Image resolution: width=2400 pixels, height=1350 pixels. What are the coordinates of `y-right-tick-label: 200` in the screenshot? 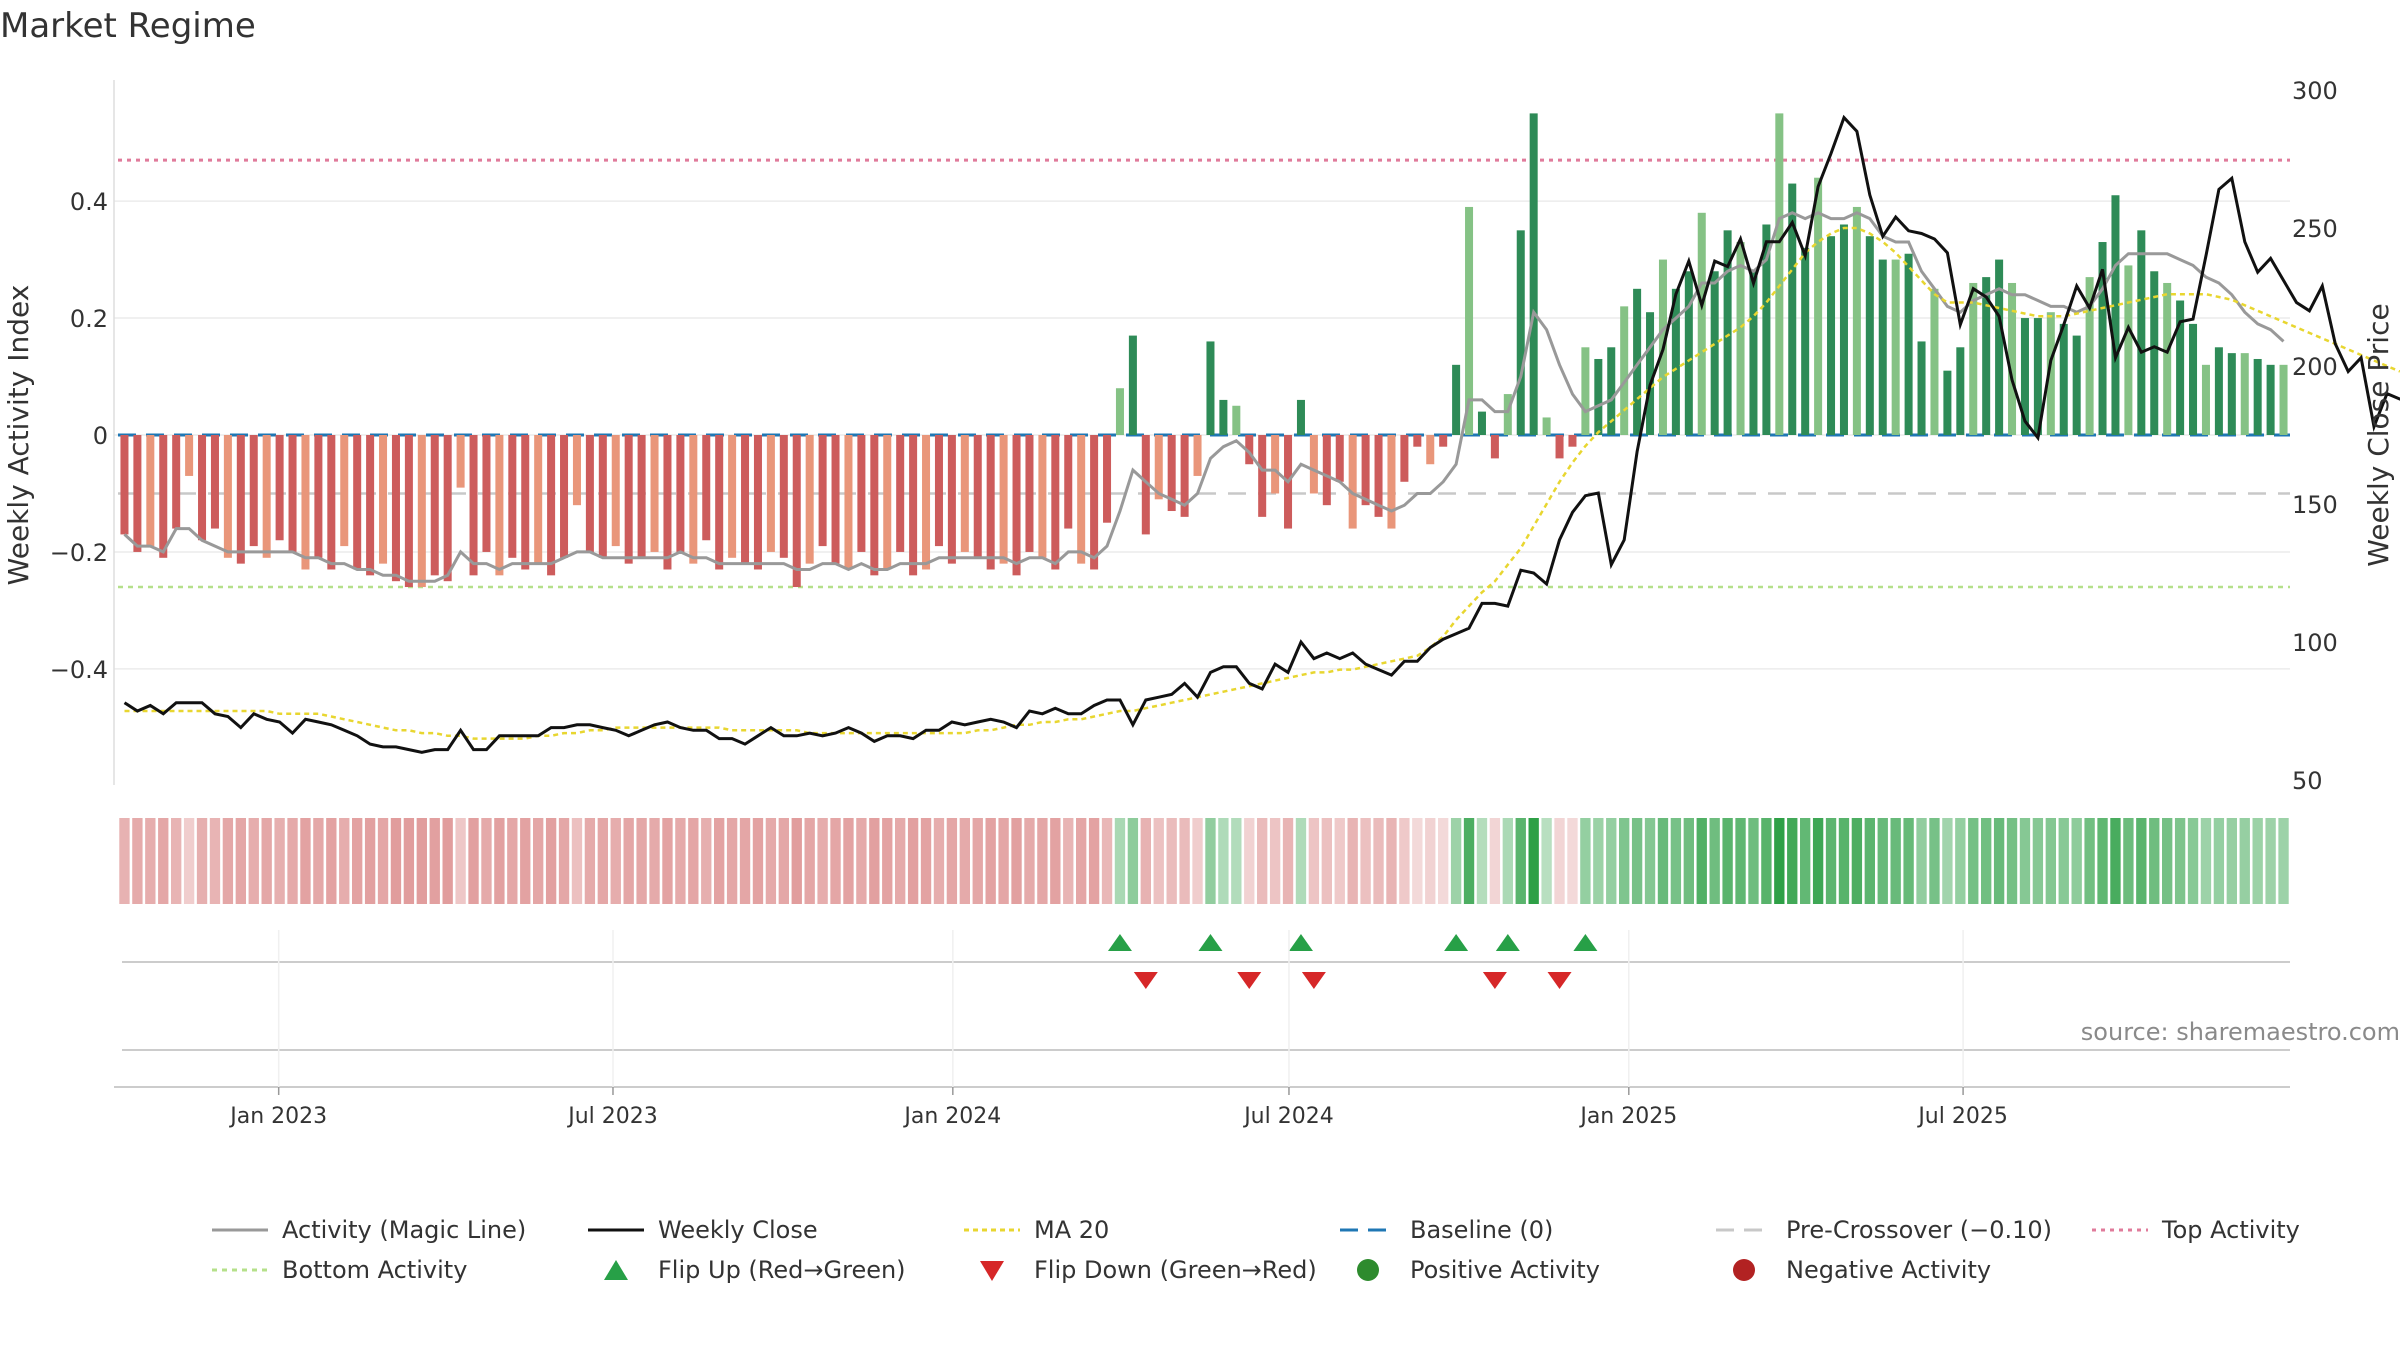 It's located at (2315, 367).